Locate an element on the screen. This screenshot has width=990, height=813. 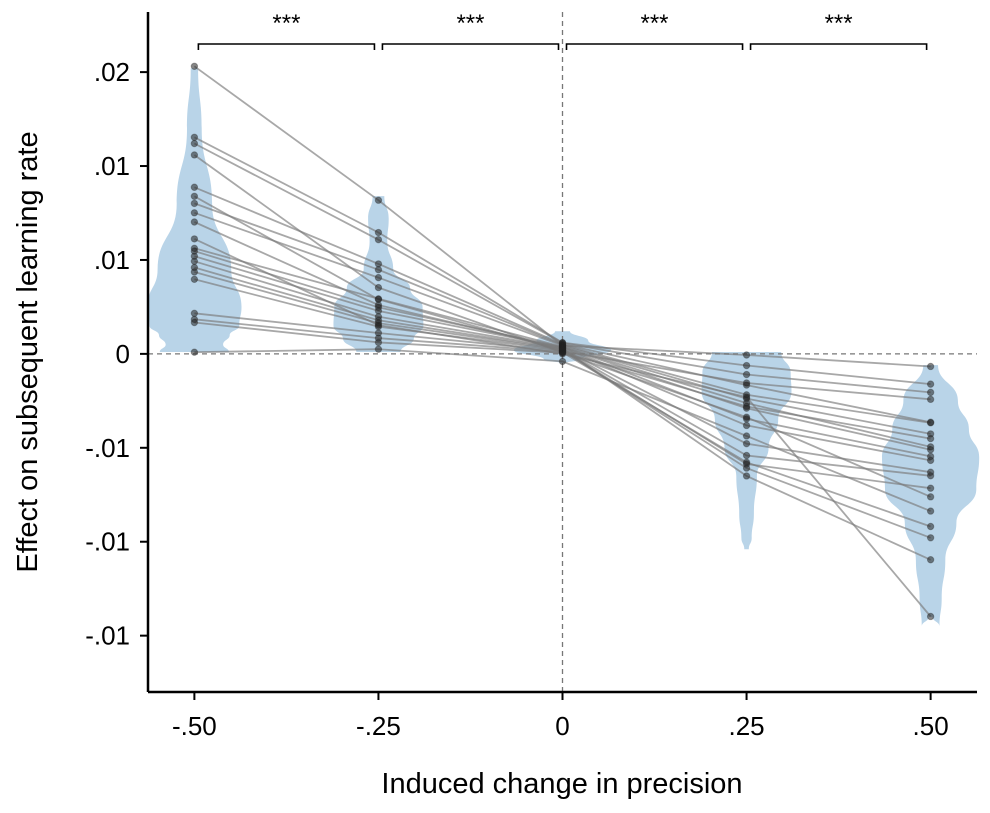
significance-label-2: *** is located at coordinates (655, 23).